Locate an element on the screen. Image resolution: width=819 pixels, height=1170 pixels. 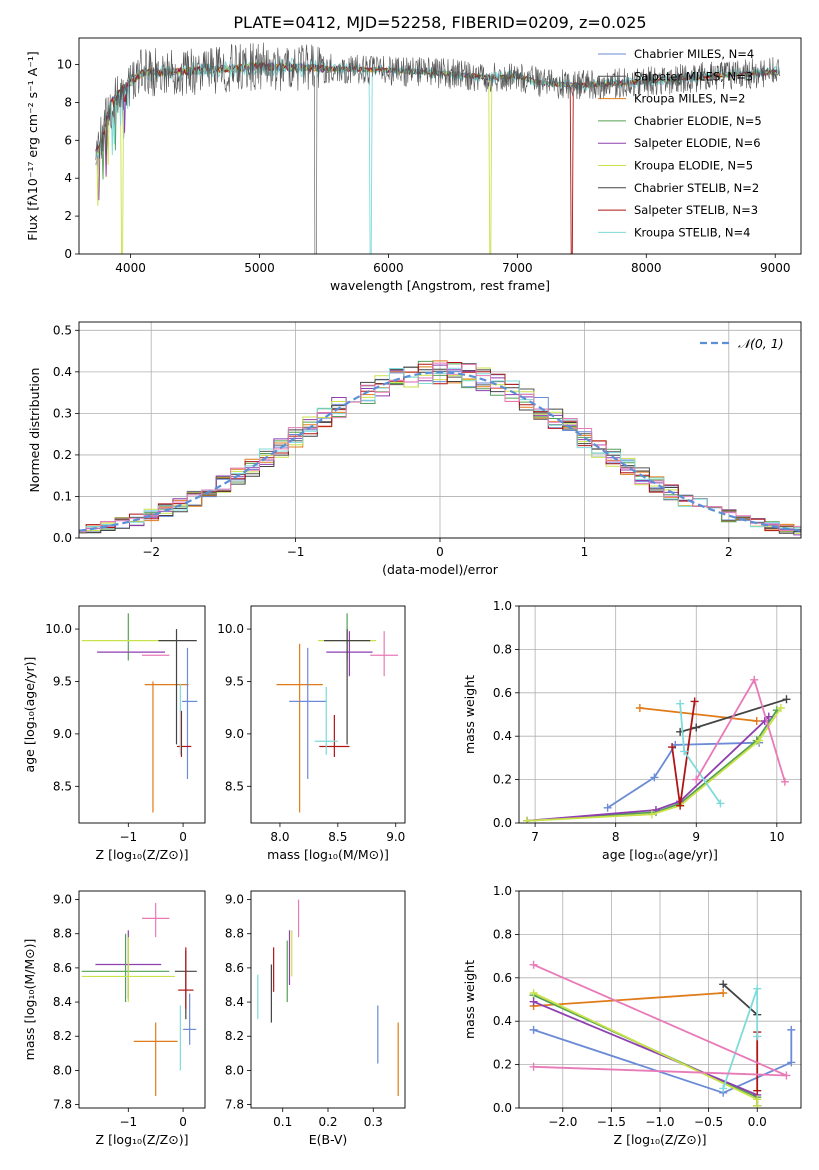
y-axis-label: Normed distribution is located at coordinates (34, 430).